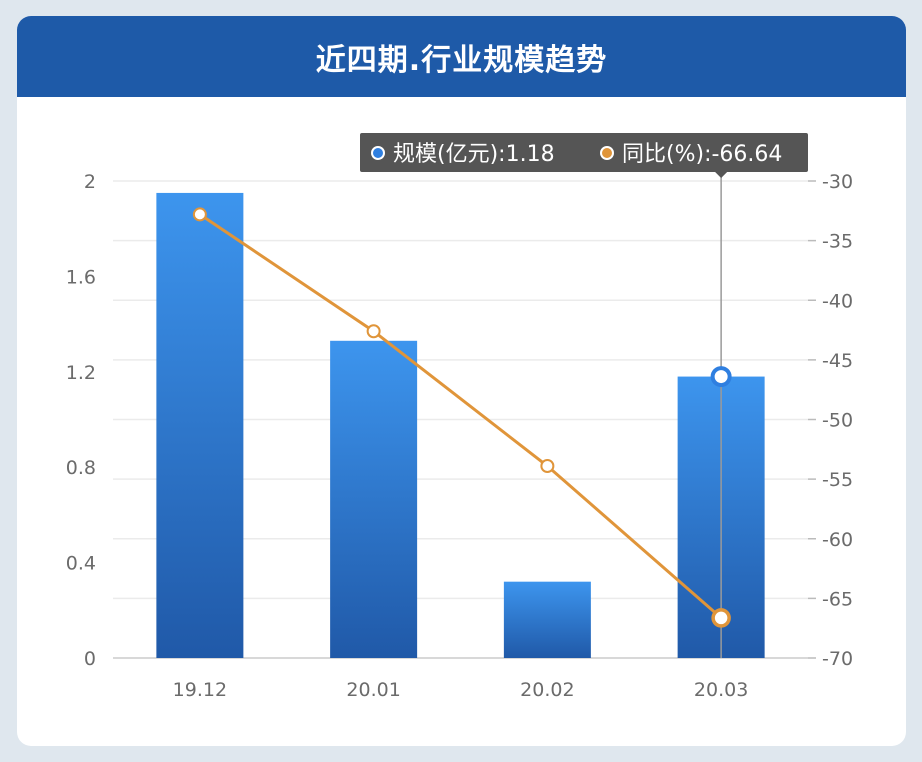  I want to click on y-right-tick-label: -60, so click(837, 540).